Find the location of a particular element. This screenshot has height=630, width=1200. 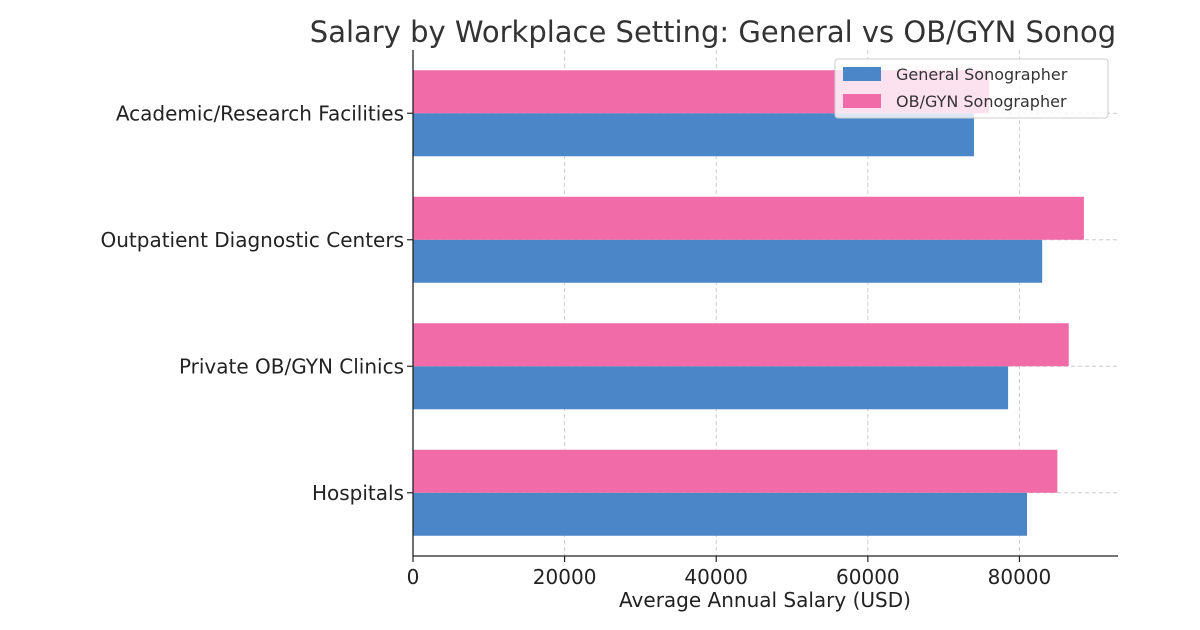

category-label: Academic/Research Facilities is located at coordinates (260, 113).